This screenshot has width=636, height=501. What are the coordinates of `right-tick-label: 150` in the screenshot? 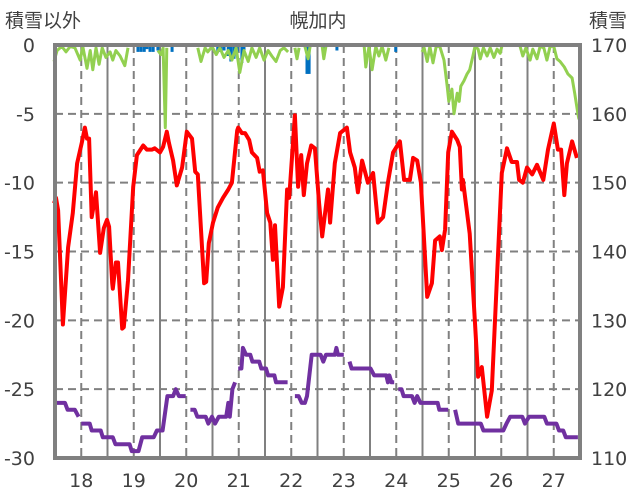 It's located at (609, 184).